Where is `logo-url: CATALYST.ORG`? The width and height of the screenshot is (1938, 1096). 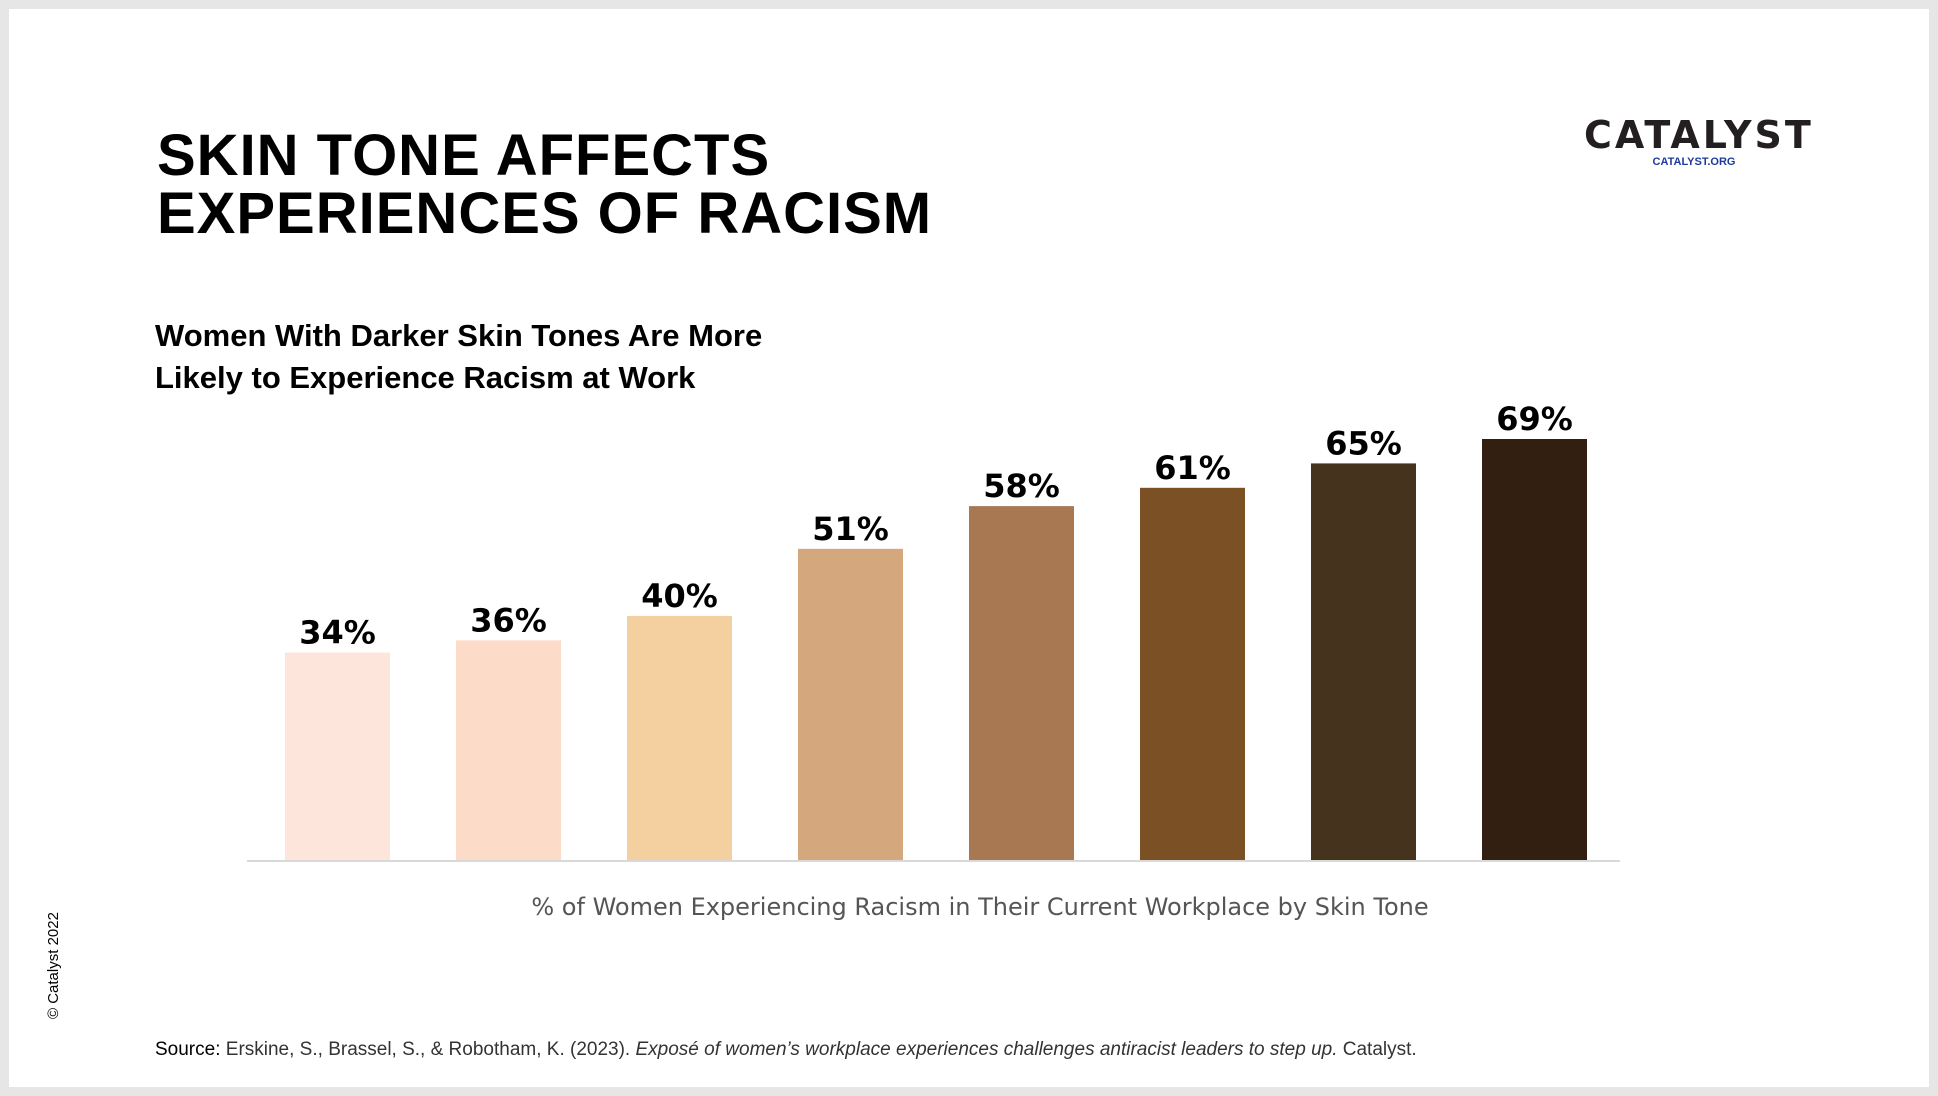 logo-url: CATALYST.ORG is located at coordinates (1694, 162).